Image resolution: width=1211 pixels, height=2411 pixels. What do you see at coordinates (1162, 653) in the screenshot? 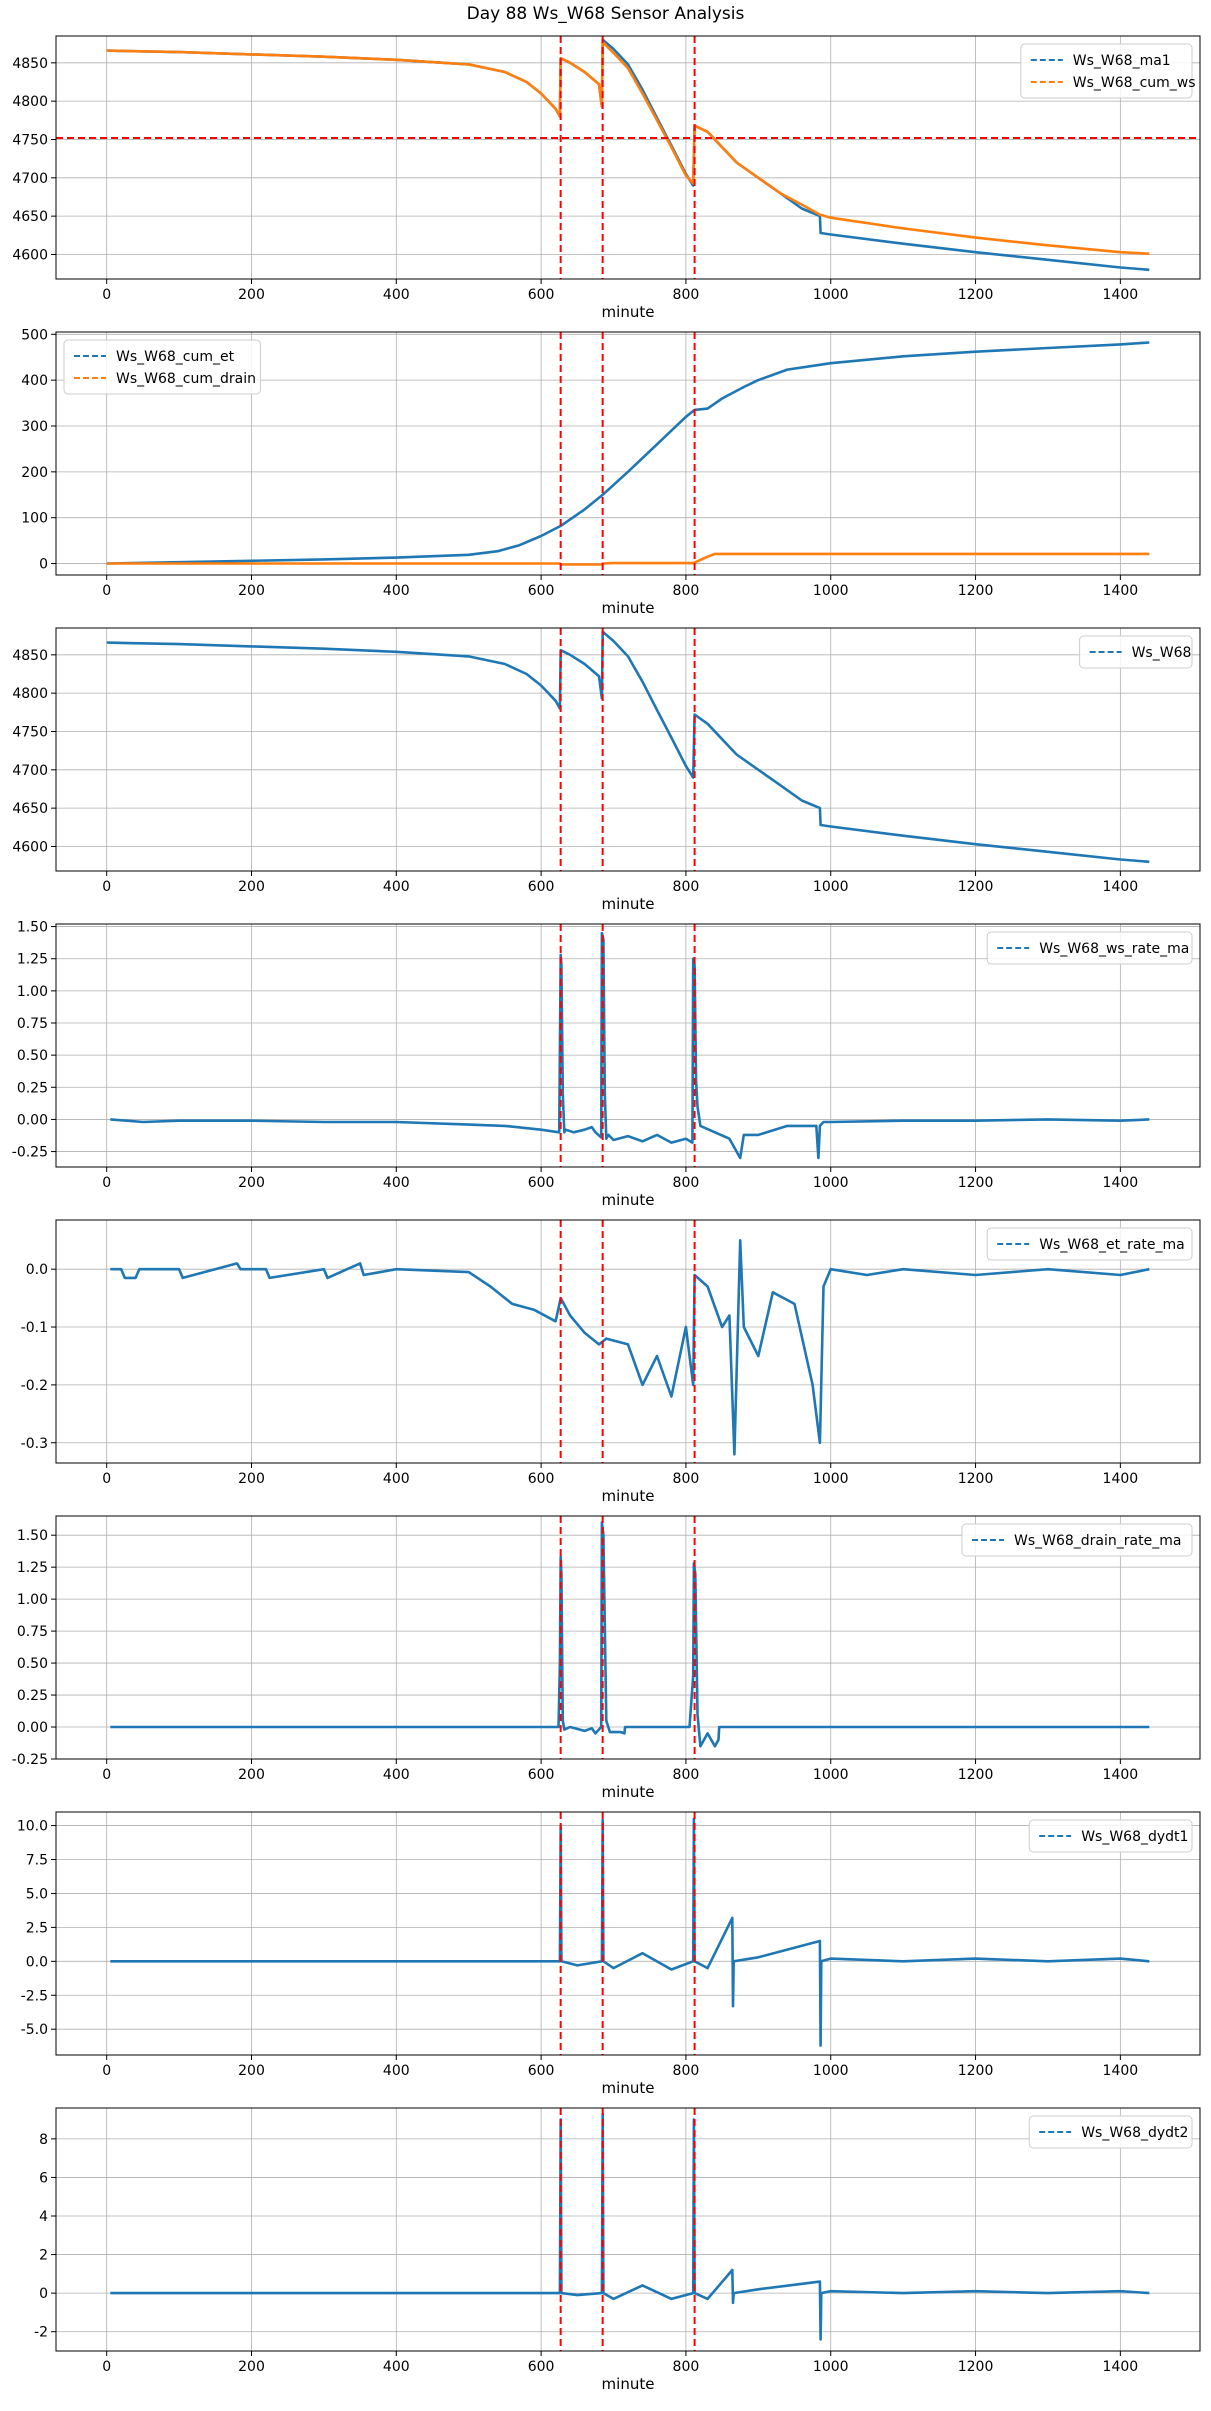
I see `legend-label: Ws_W68` at bounding box center [1162, 653].